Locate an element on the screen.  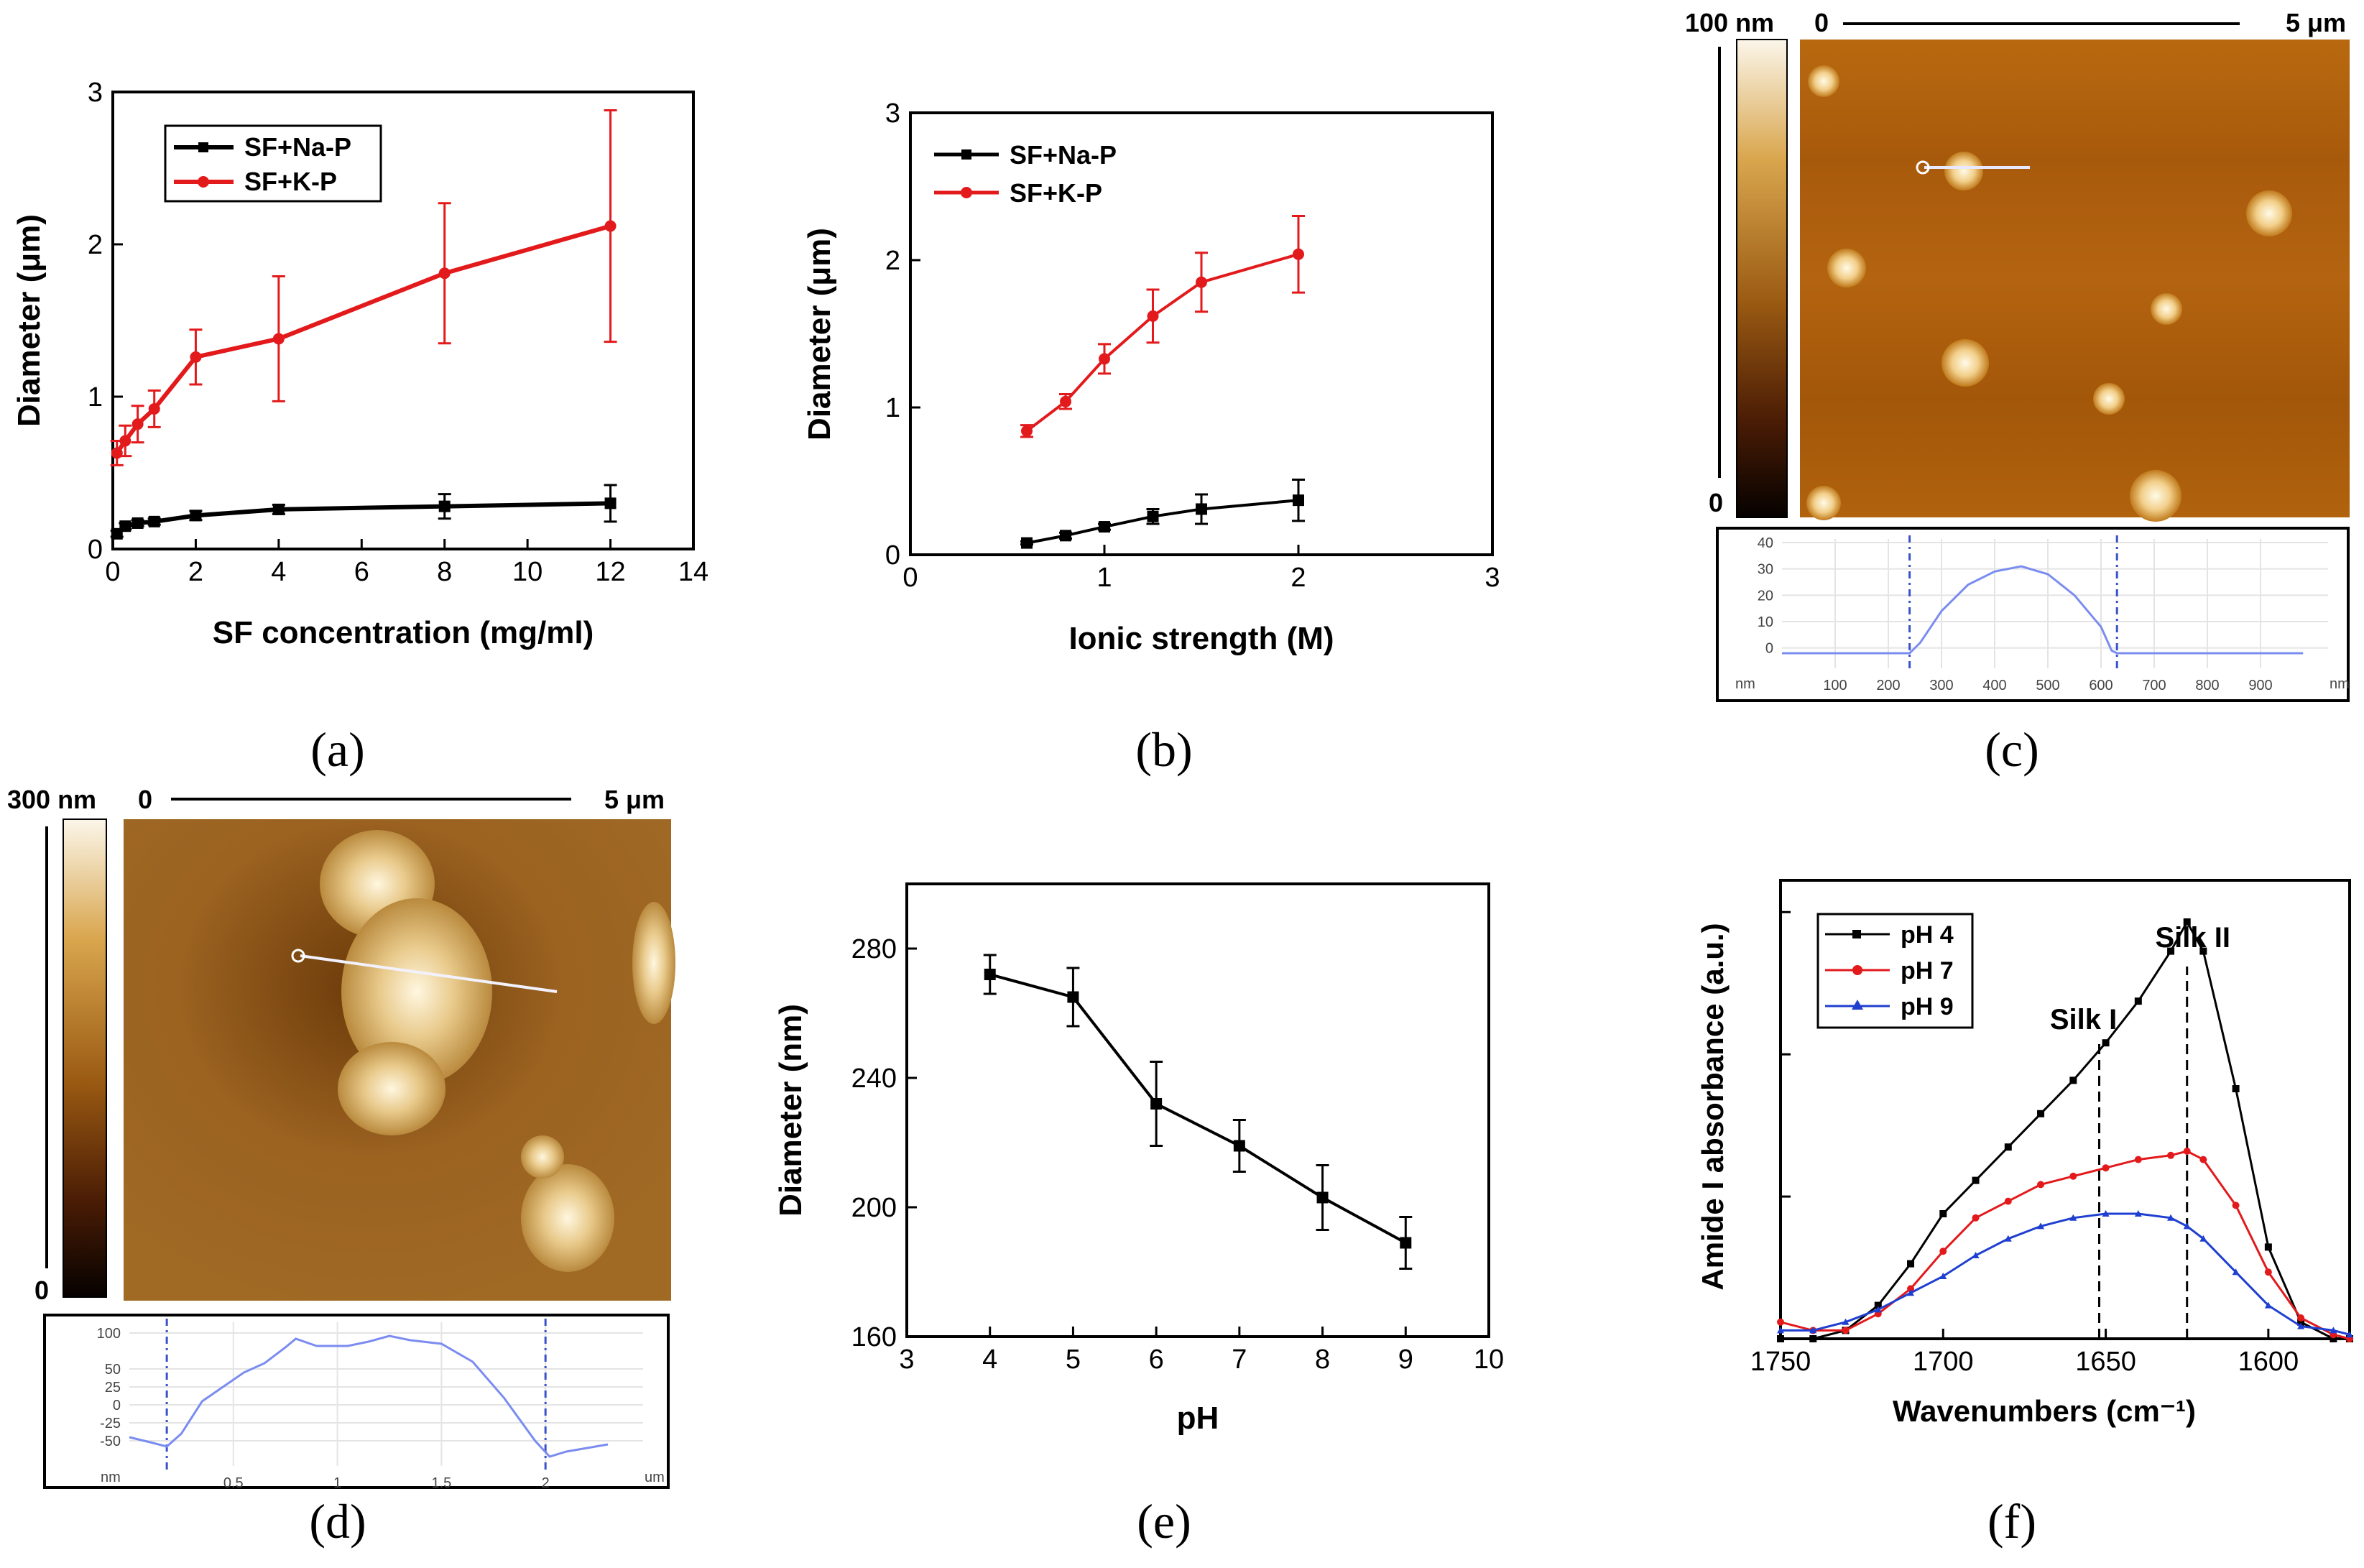
pc-profile-xtick: 400 is located at coordinates (1994, 685).